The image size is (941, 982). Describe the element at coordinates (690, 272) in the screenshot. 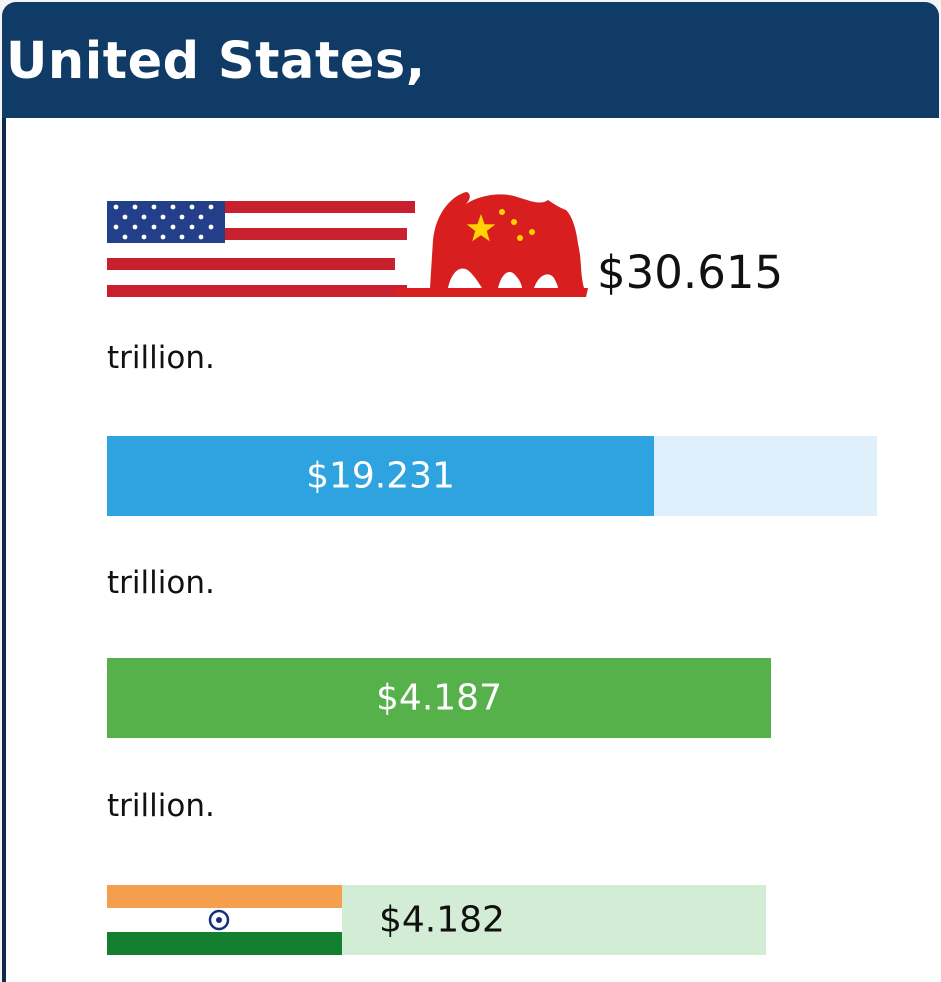

I see `usa-value-label: $30.615` at that location.